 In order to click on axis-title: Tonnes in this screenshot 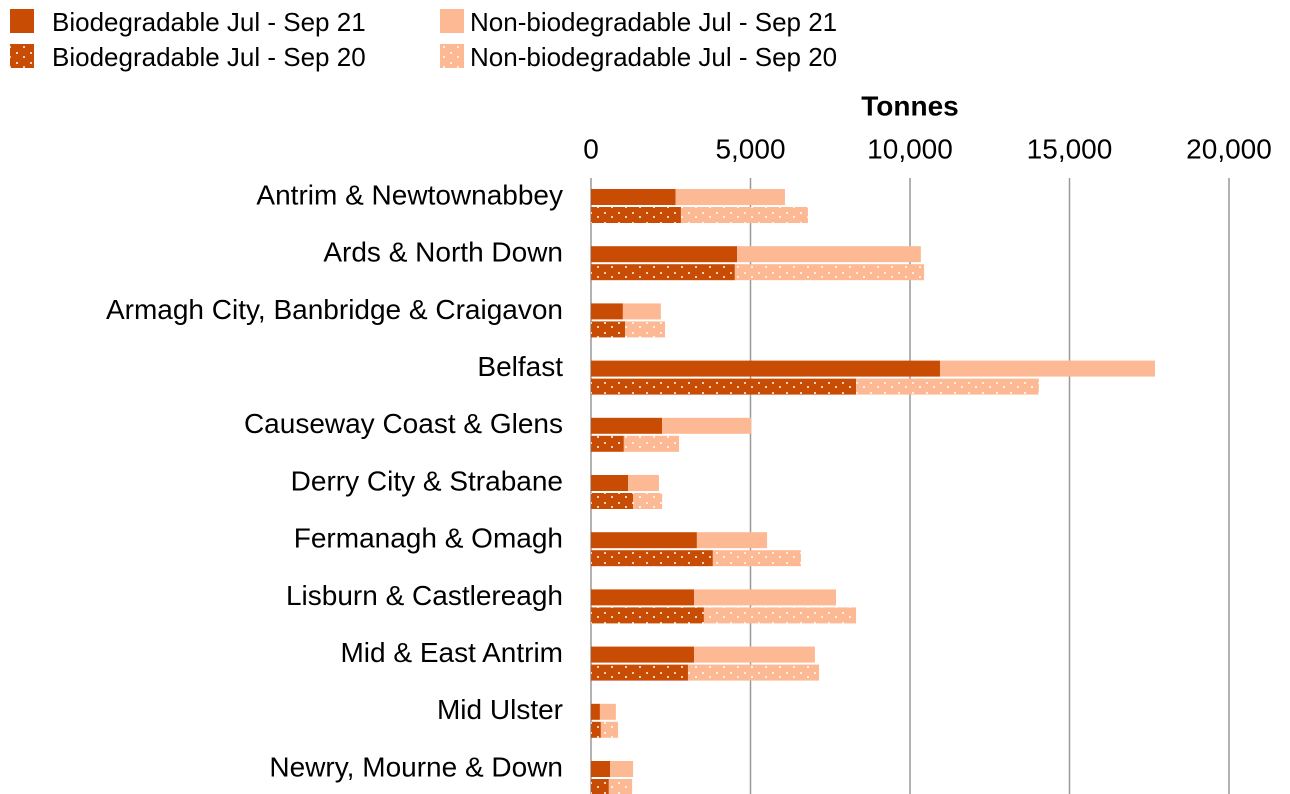, I will do `click(909, 105)`.